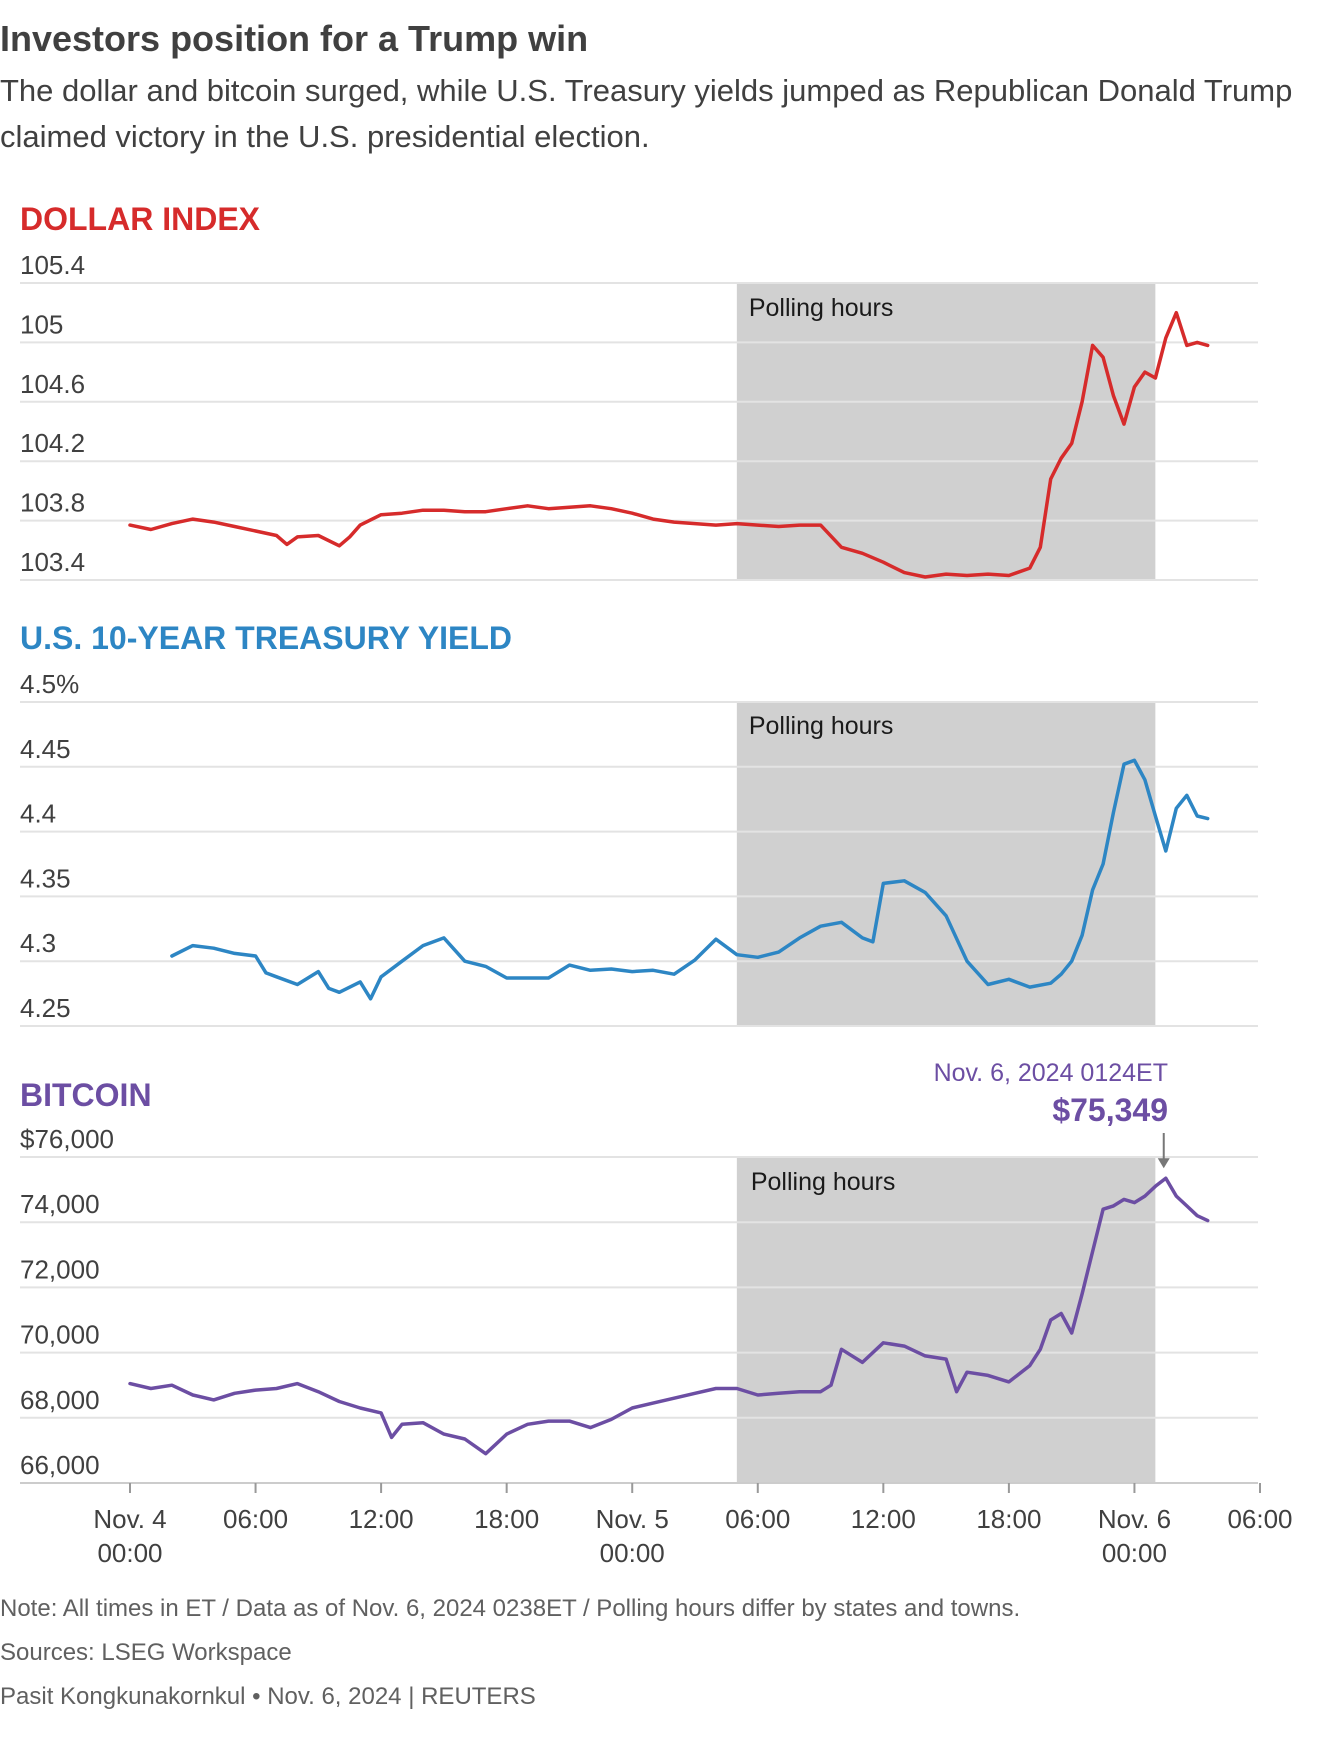  I want to click on x-tick-label: Nov. 6, so click(1134, 1519).